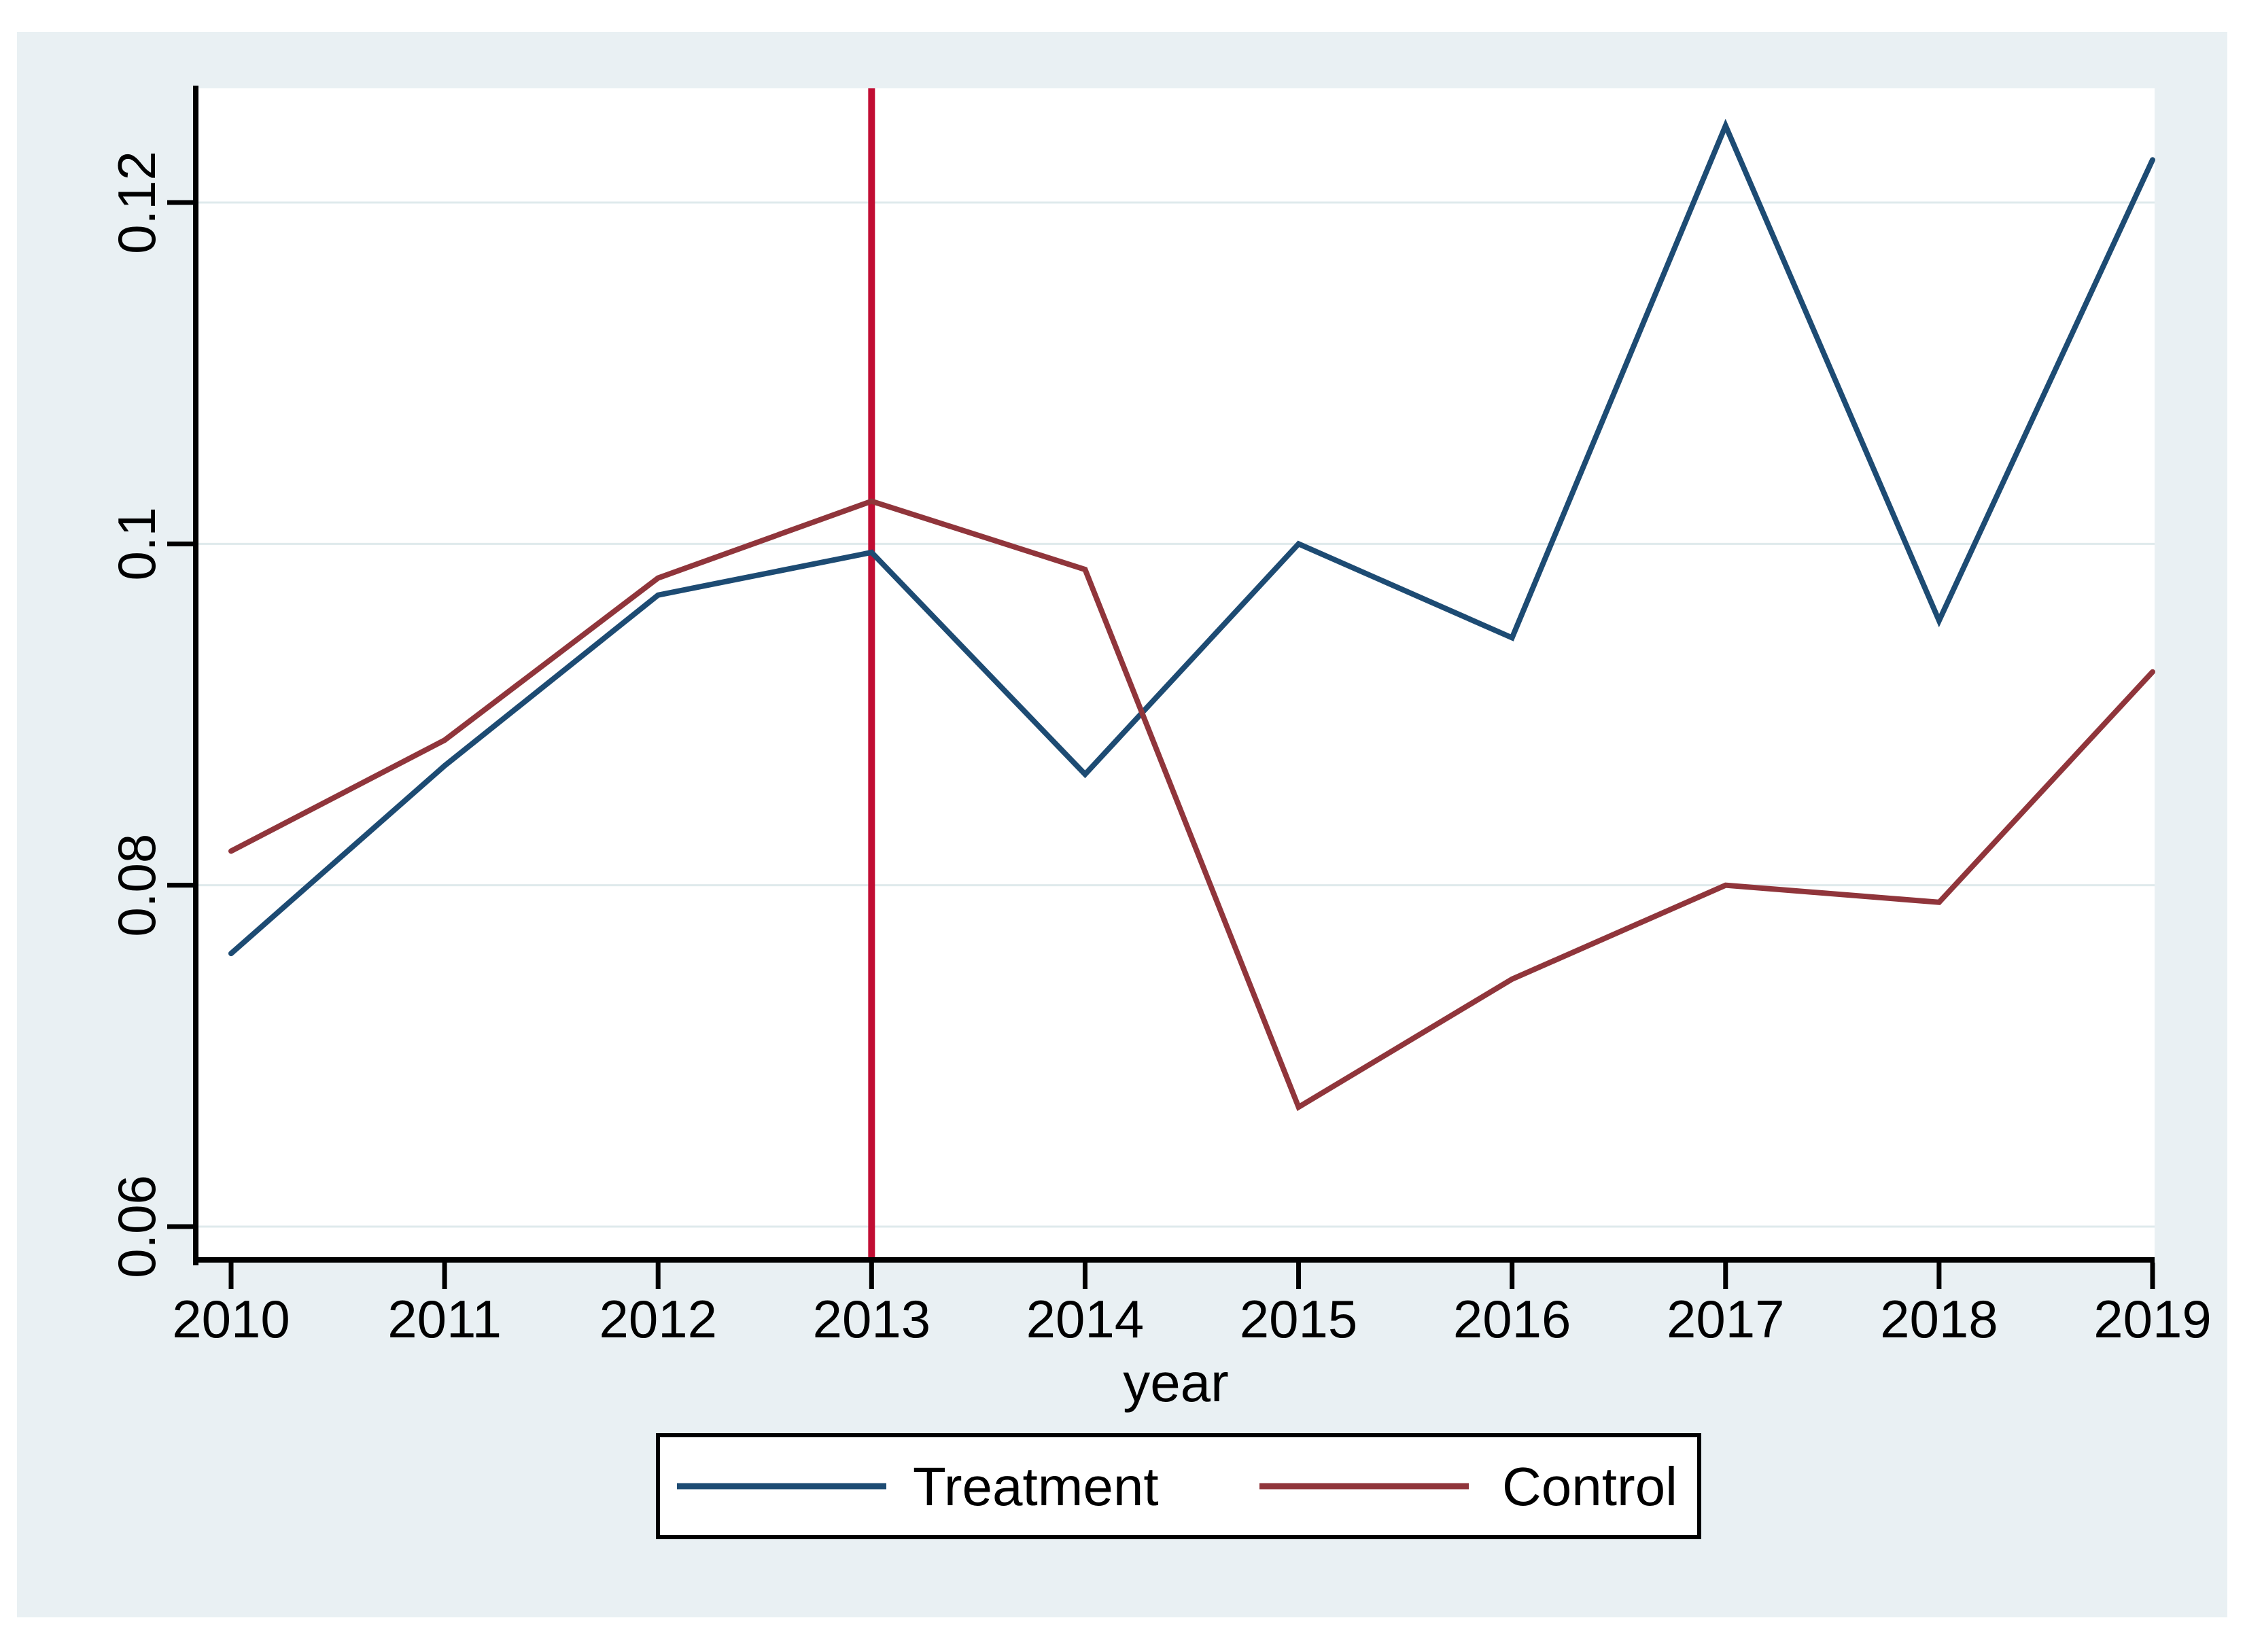 The width and height of the screenshot is (2245, 1652). Describe the element at coordinates (1589, 1486) in the screenshot. I see `legend-label-control: Control` at that location.